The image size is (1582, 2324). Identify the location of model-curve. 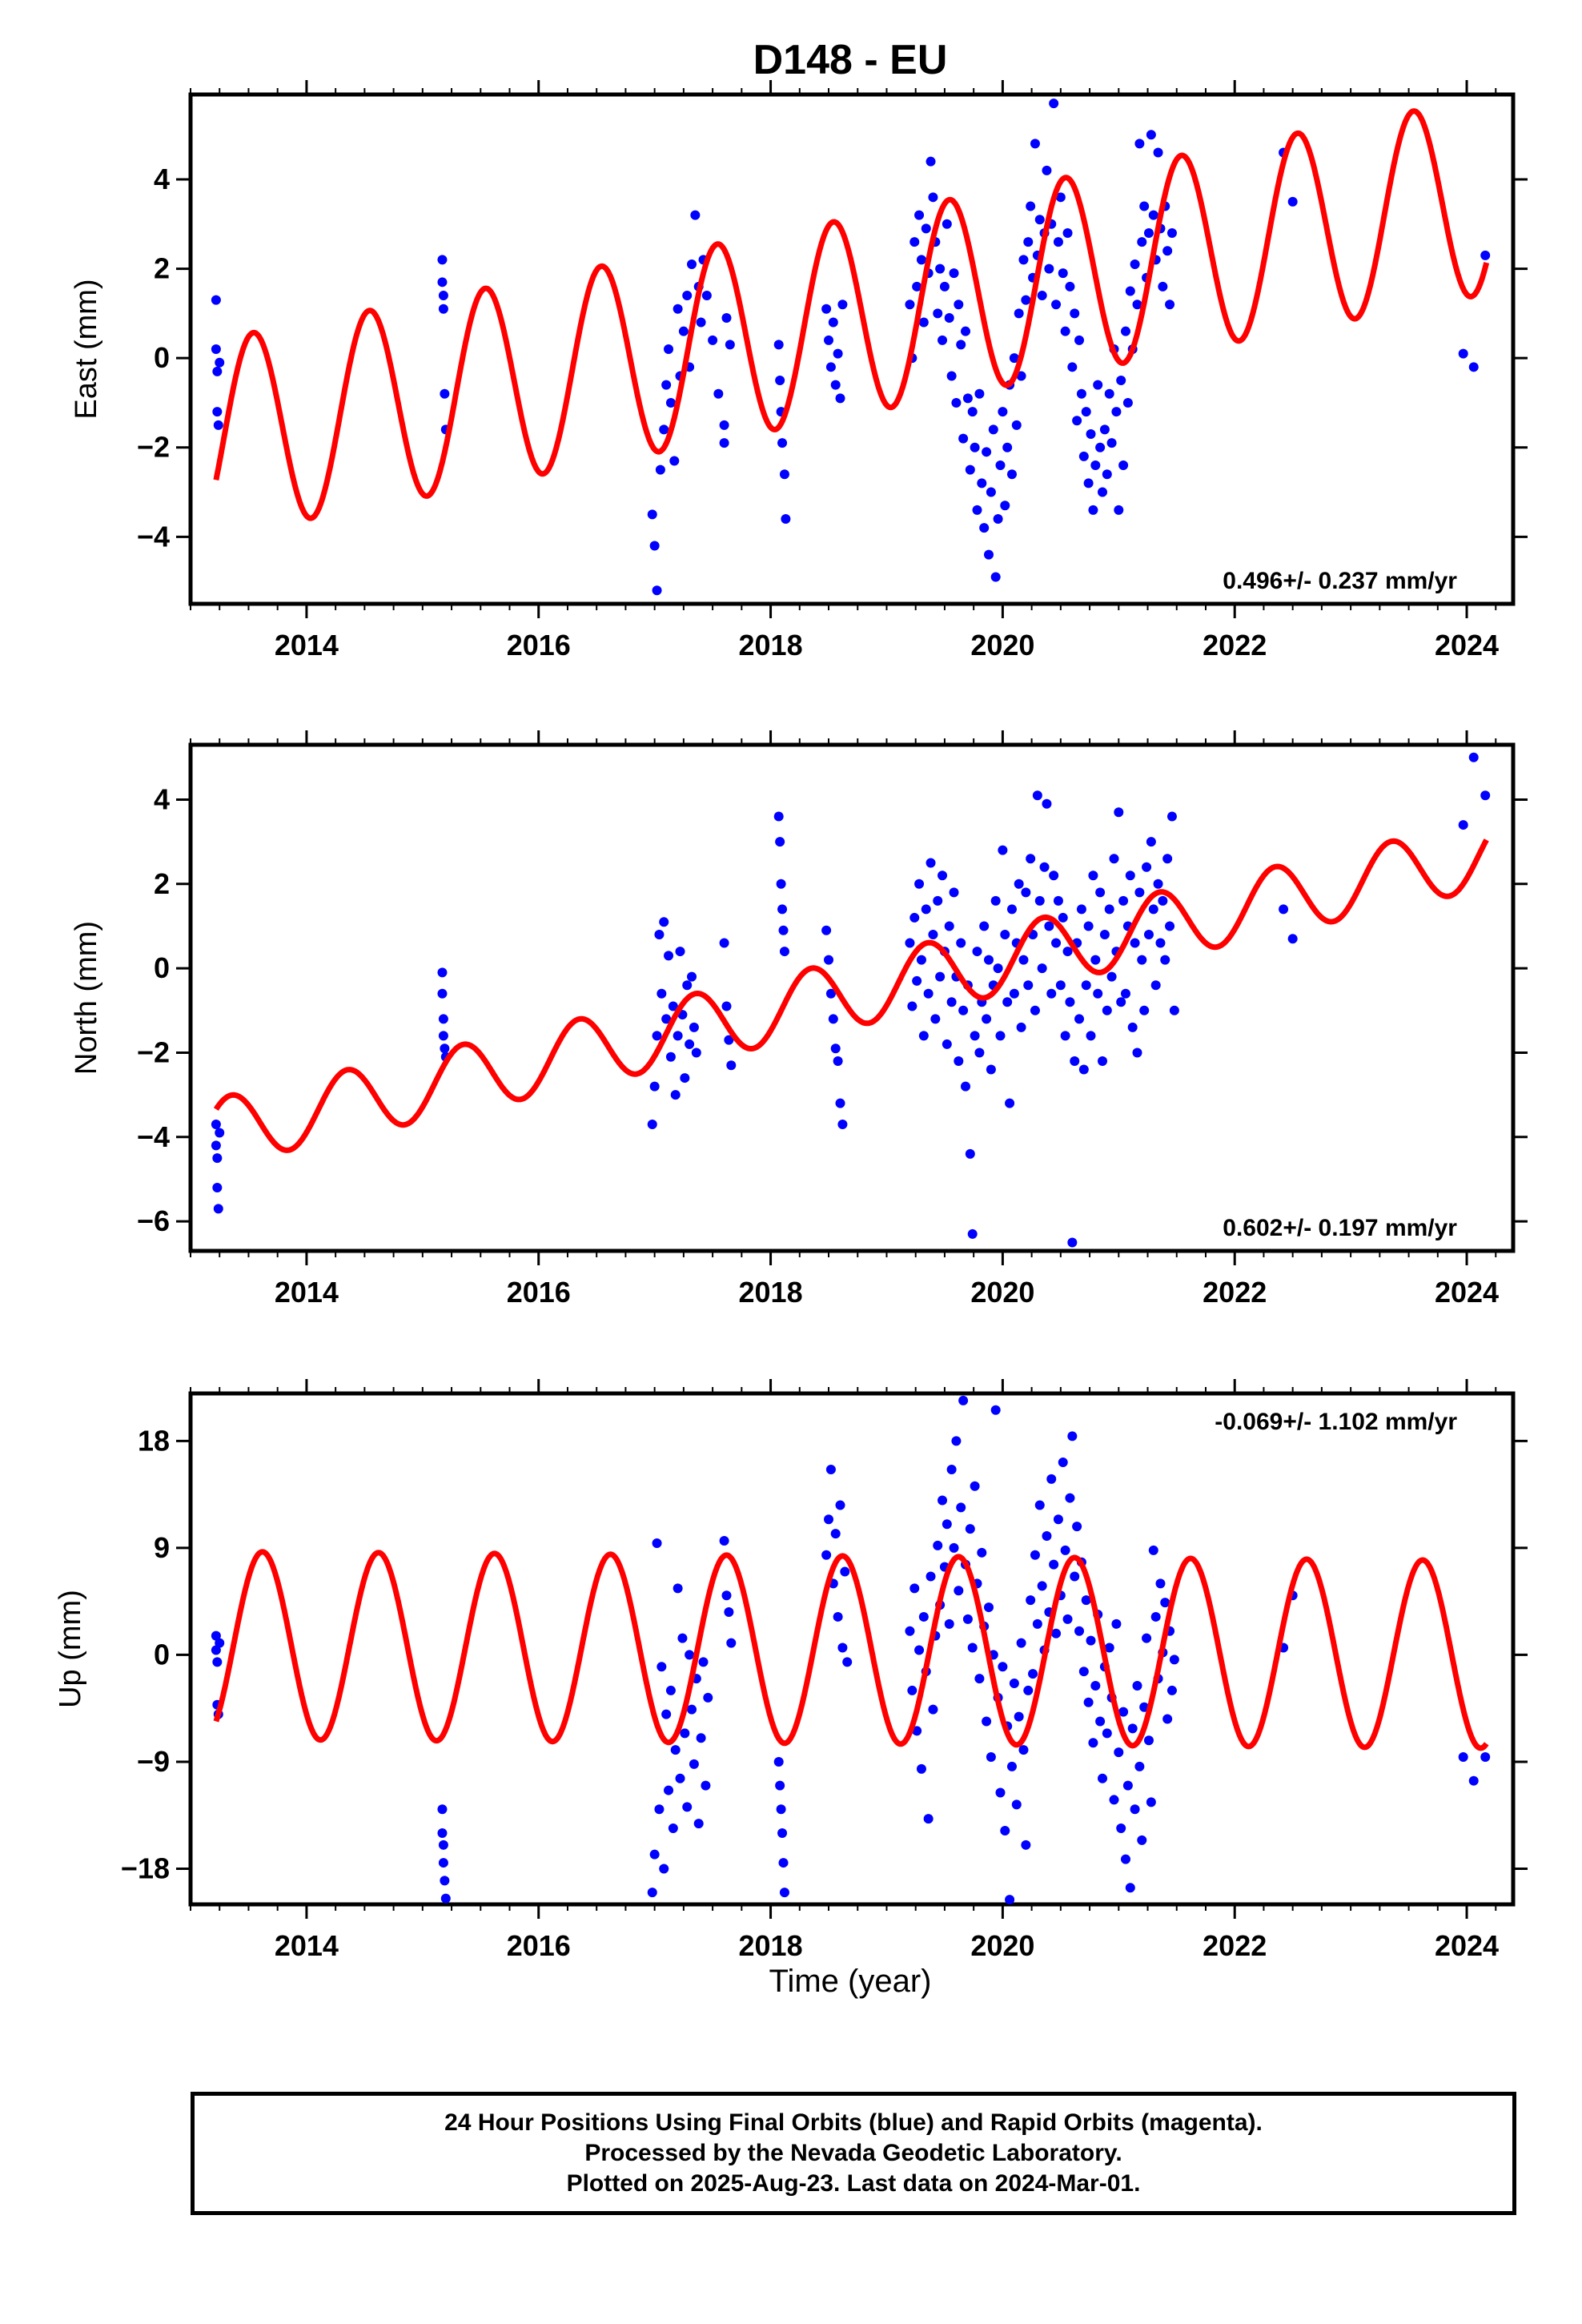
(851, 1650).